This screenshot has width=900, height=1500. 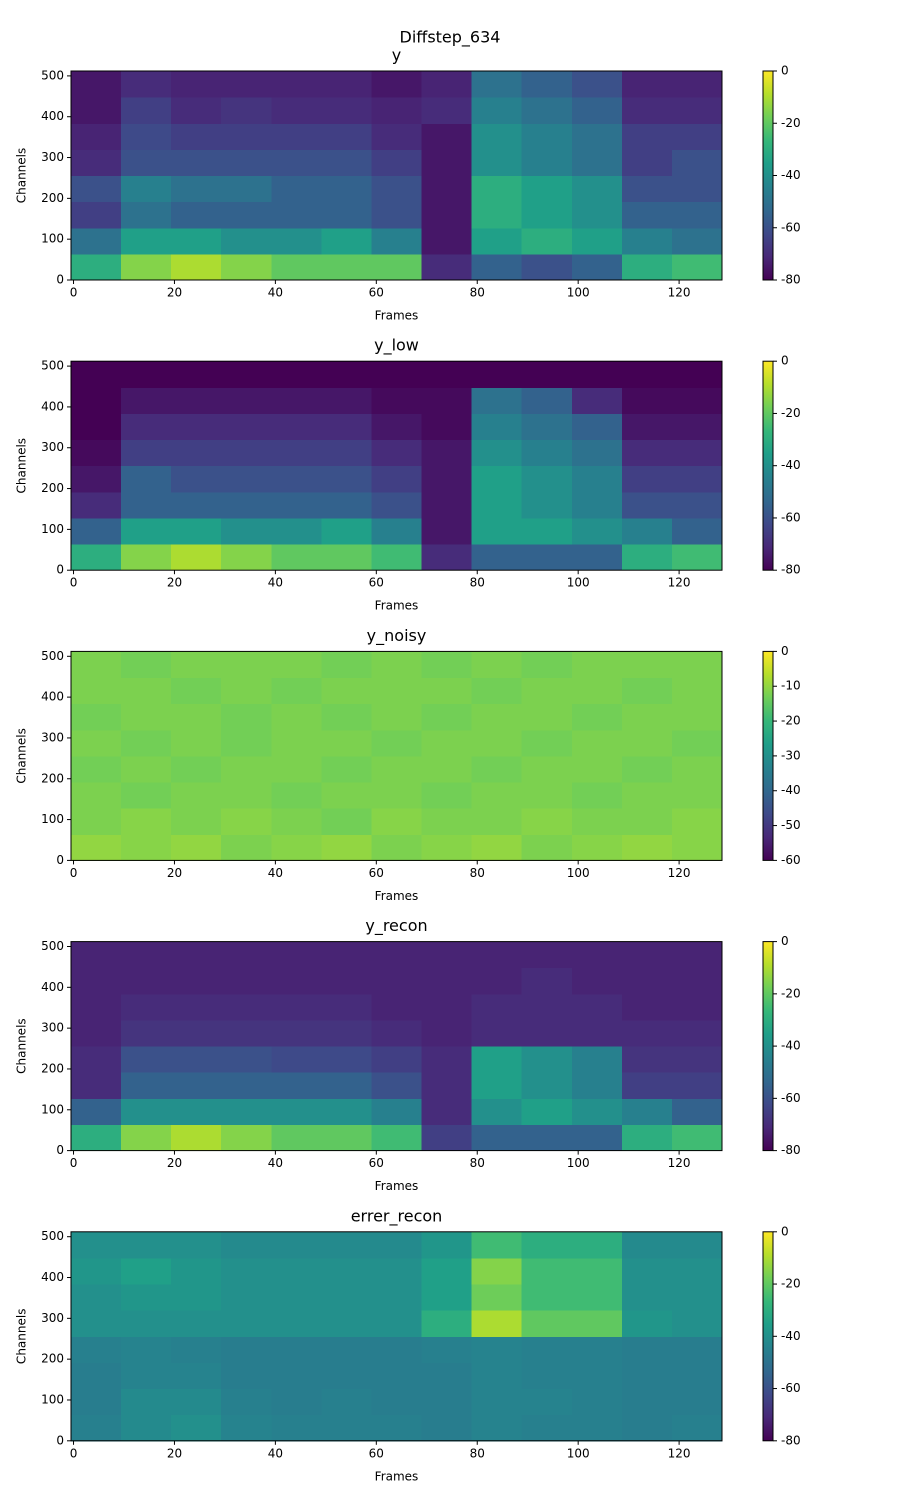 What do you see at coordinates (477, 873) in the screenshot?
I see `x-tick-label: 80` at bounding box center [477, 873].